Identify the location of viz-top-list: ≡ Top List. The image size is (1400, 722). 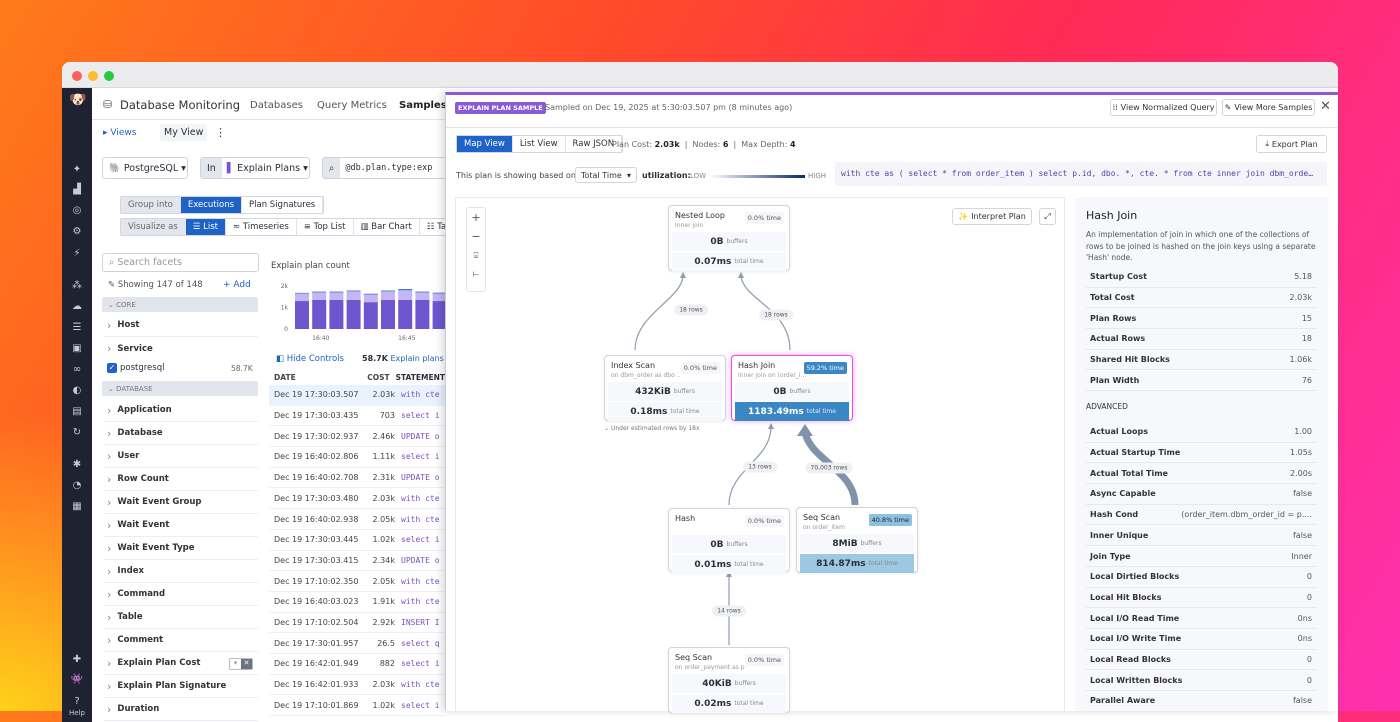
(325, 227).